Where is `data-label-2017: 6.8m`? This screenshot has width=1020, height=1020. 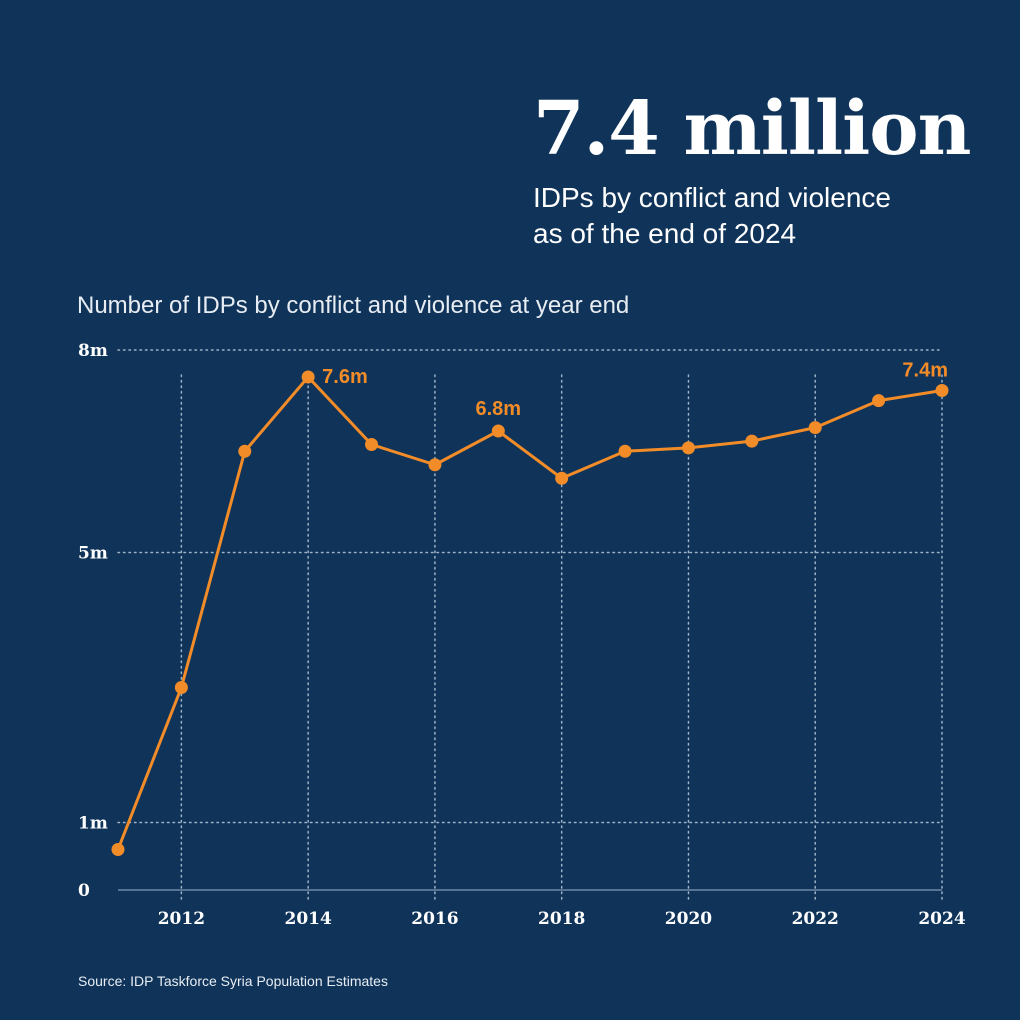 data-label-2017: 6.8m is located at coordinates (499, 409).